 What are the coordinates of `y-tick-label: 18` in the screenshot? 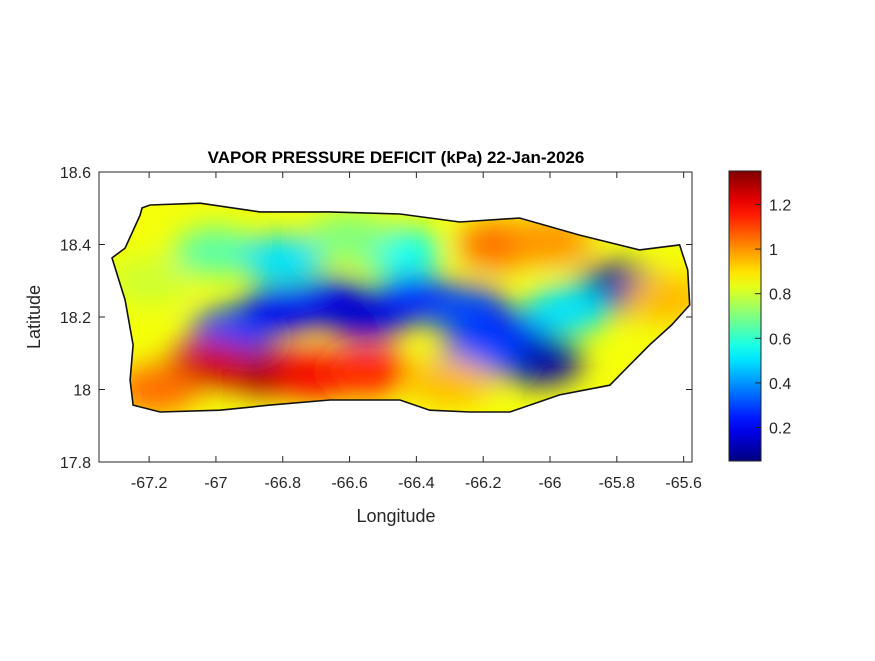 It's located at (82, 391).